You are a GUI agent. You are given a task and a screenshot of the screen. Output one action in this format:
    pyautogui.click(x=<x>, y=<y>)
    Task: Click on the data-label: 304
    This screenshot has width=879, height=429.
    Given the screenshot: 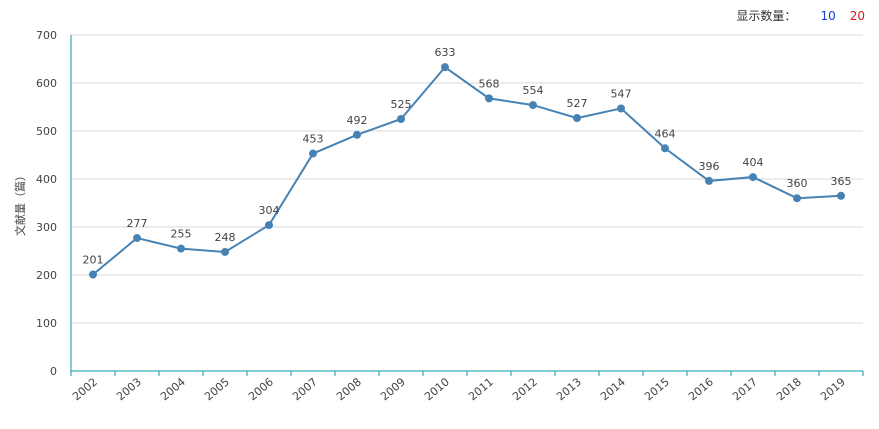 What is the action you would take?
    pyautogui.click(x=269, y=210)
    